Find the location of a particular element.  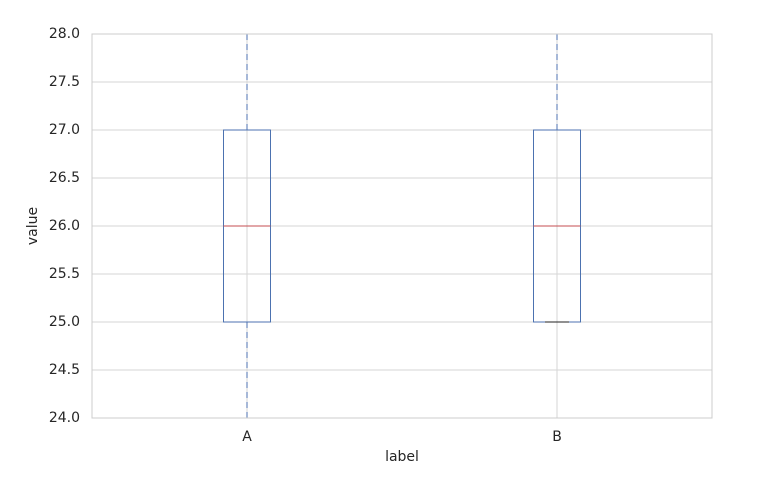

x-tick-label: B is located at coordinates (557, 437).